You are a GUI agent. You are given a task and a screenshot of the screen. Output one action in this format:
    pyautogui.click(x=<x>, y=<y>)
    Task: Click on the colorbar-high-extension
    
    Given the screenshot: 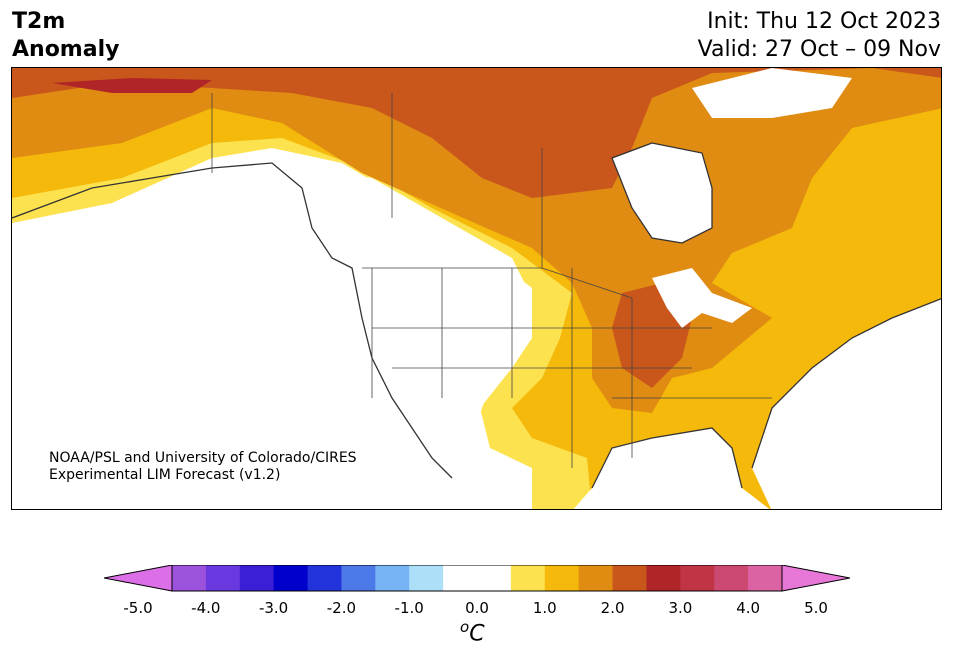 What is the action you would take?
    pyautogui.click(x=815, y=578)
    